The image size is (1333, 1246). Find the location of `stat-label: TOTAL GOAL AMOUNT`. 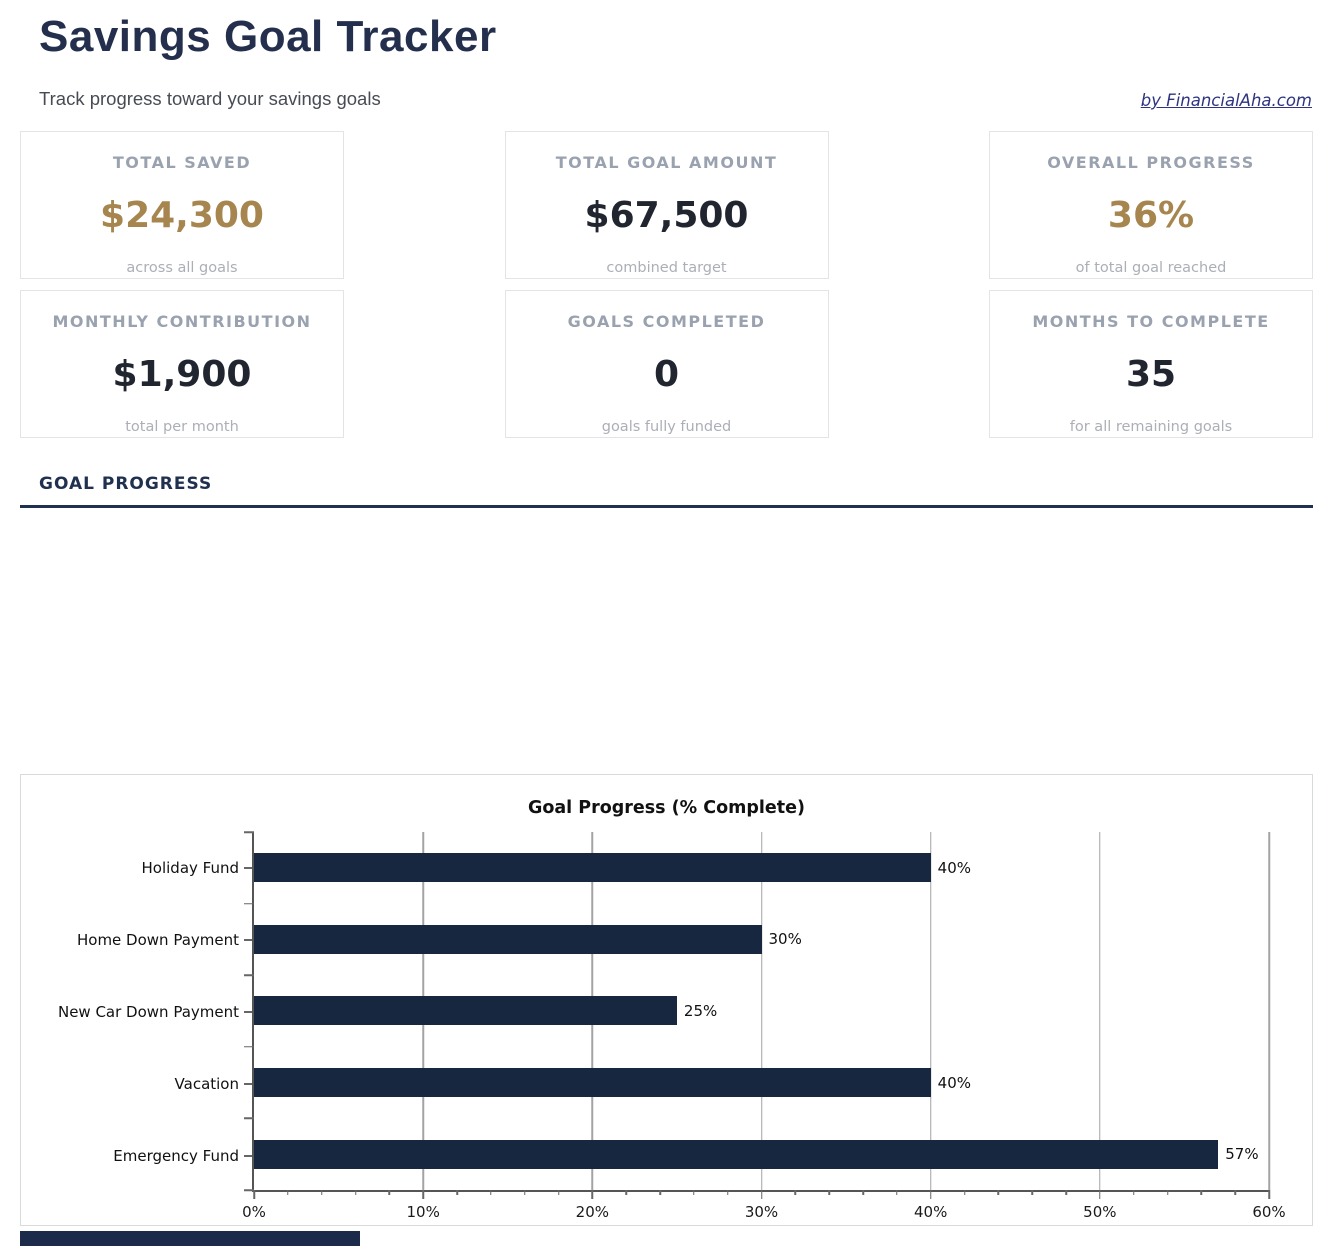

stat-label: TOTAL GOAL AMOUNT is located at coordinates (666, 162).